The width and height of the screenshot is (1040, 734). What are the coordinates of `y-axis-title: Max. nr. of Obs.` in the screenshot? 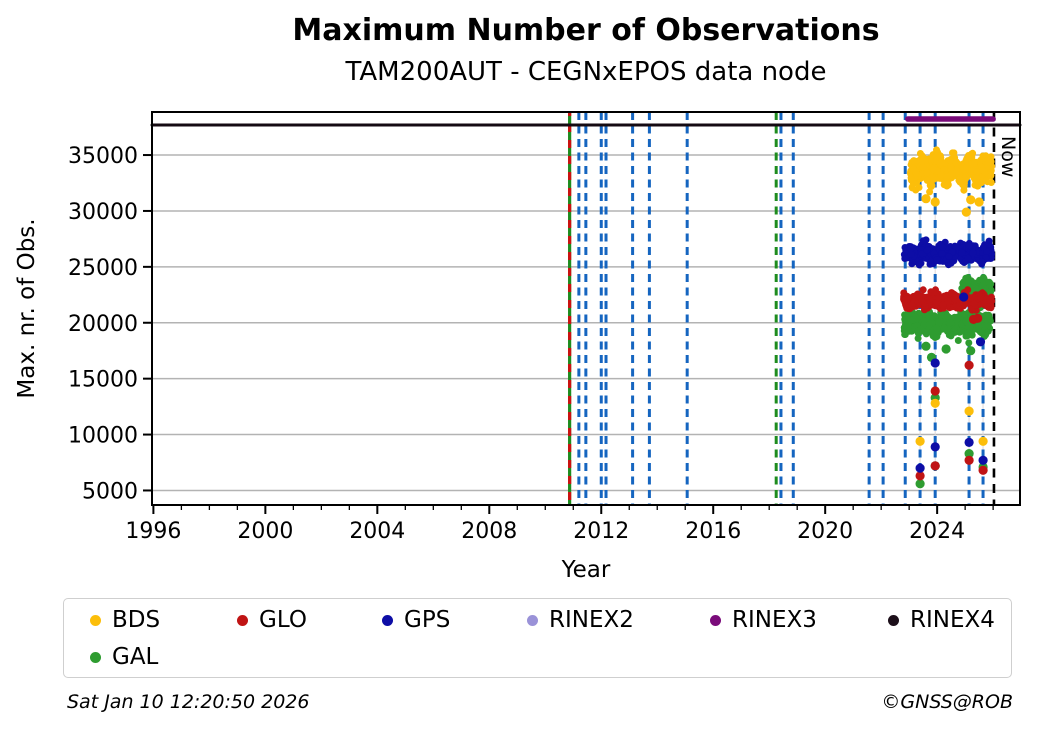 It's located at (27, 308).